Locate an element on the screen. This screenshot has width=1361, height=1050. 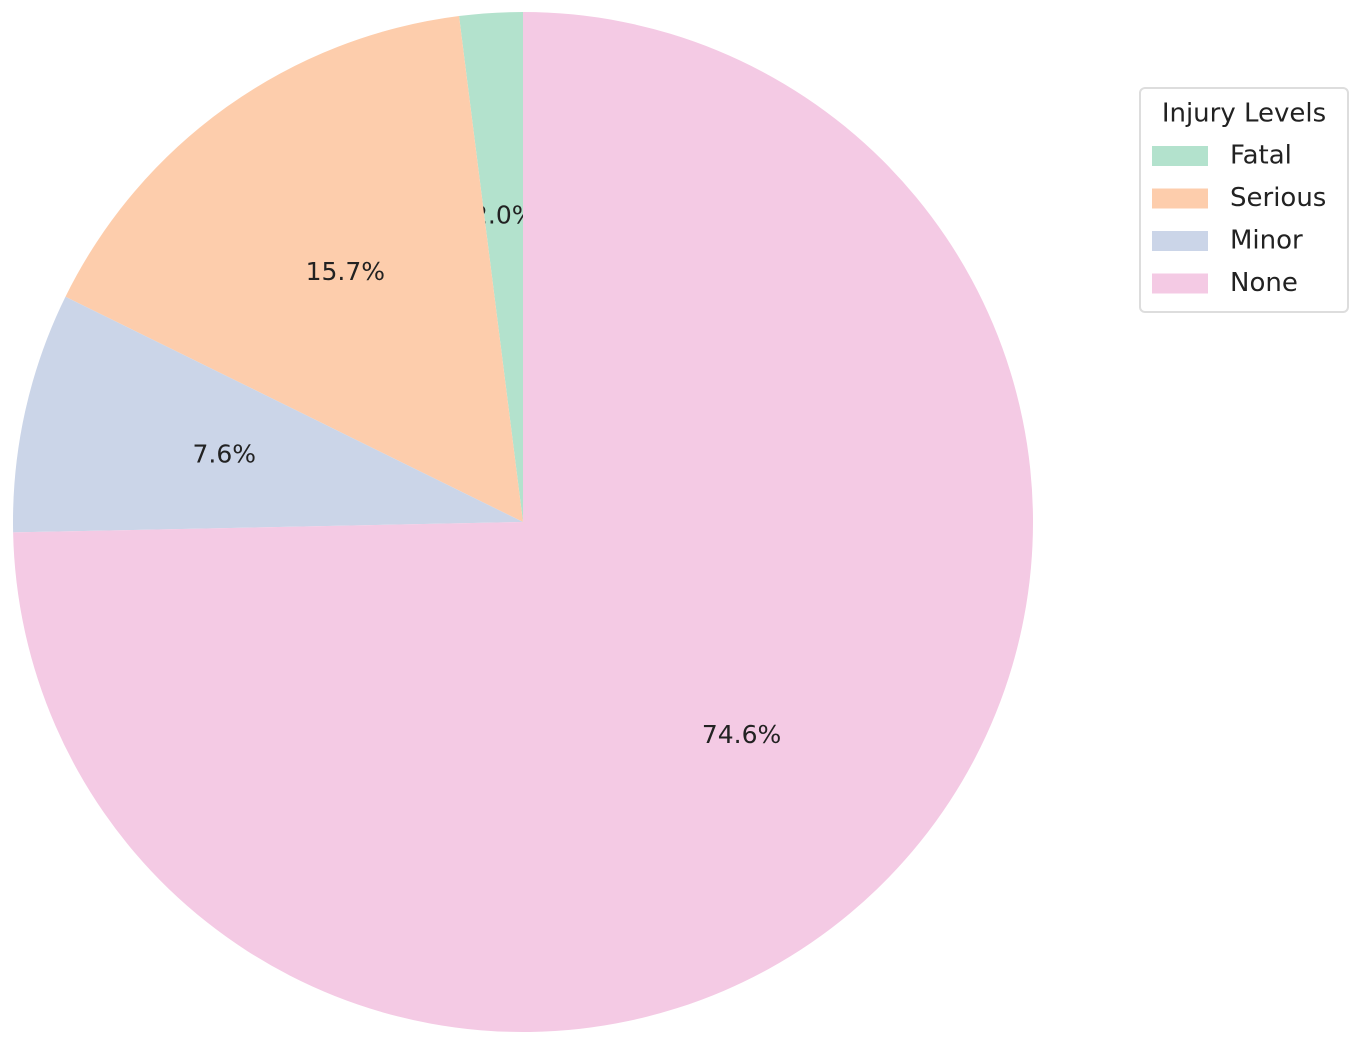
legend-label: None is located at coordinates (1264, 283).